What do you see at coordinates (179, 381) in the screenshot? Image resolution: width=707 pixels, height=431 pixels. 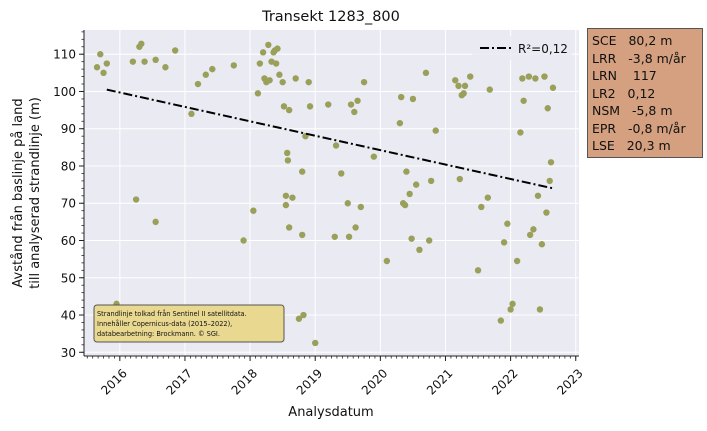 I see `x-tick-label: 2017` at bounding box center [179, 381].